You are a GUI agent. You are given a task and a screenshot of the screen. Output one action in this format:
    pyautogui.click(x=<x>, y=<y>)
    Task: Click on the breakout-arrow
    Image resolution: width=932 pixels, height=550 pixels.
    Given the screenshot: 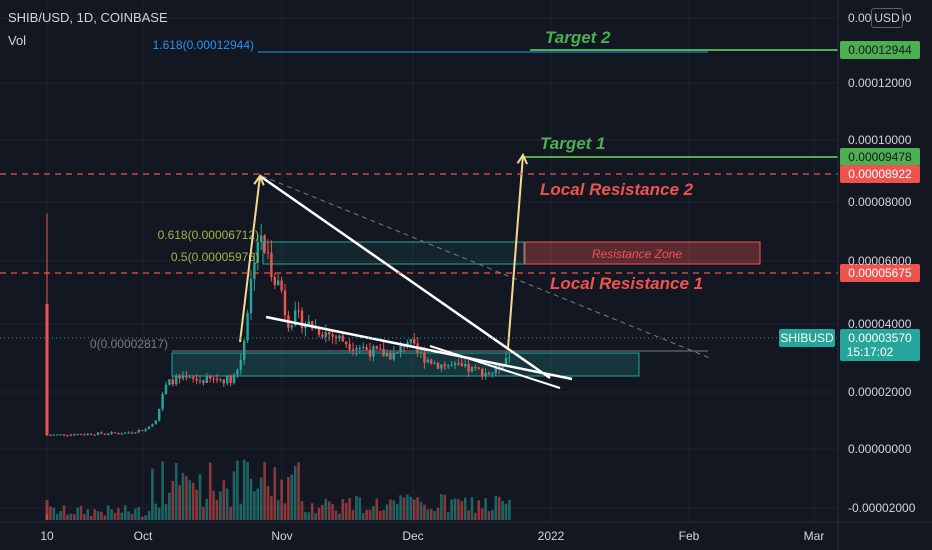 What is the action you would take?
    pyautogui.click(x=515, y=251)
    